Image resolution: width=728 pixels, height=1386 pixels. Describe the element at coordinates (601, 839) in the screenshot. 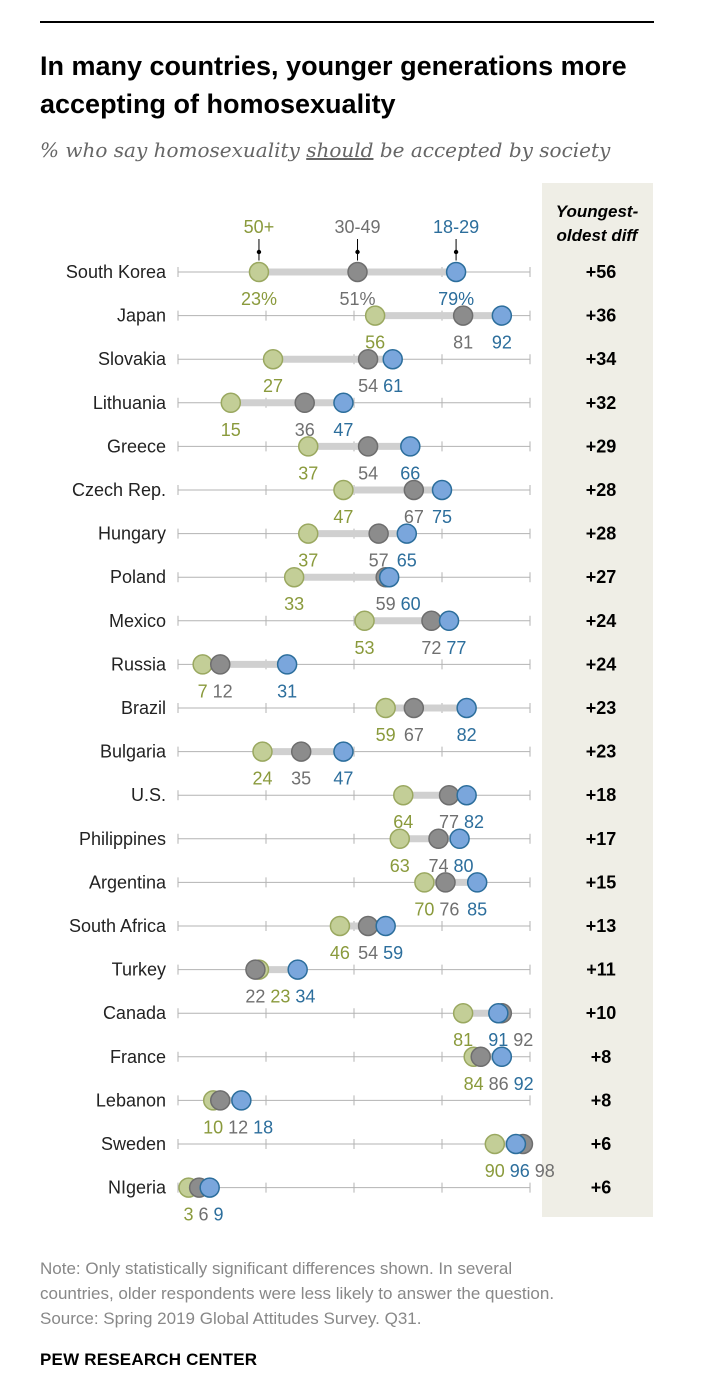

I see `diff-value: +17` at that location.